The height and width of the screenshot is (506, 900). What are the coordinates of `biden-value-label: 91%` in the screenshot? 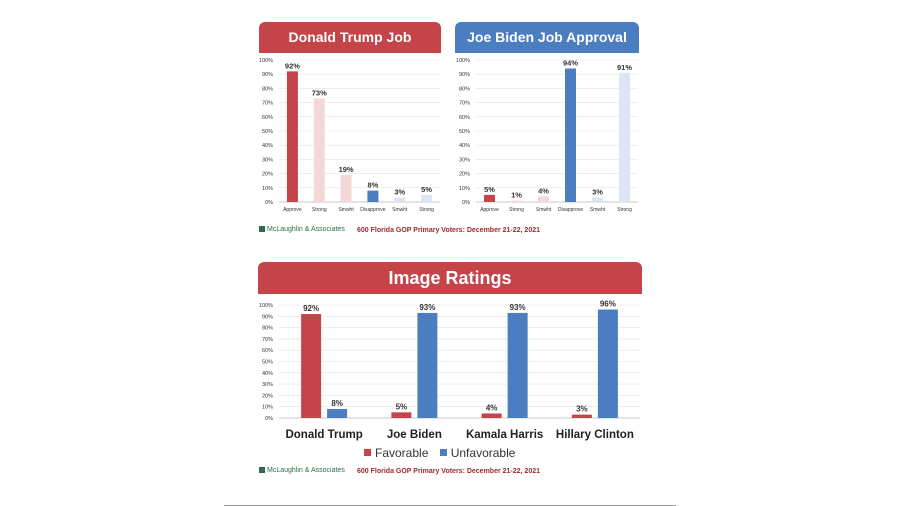 It's located at (624, 67).